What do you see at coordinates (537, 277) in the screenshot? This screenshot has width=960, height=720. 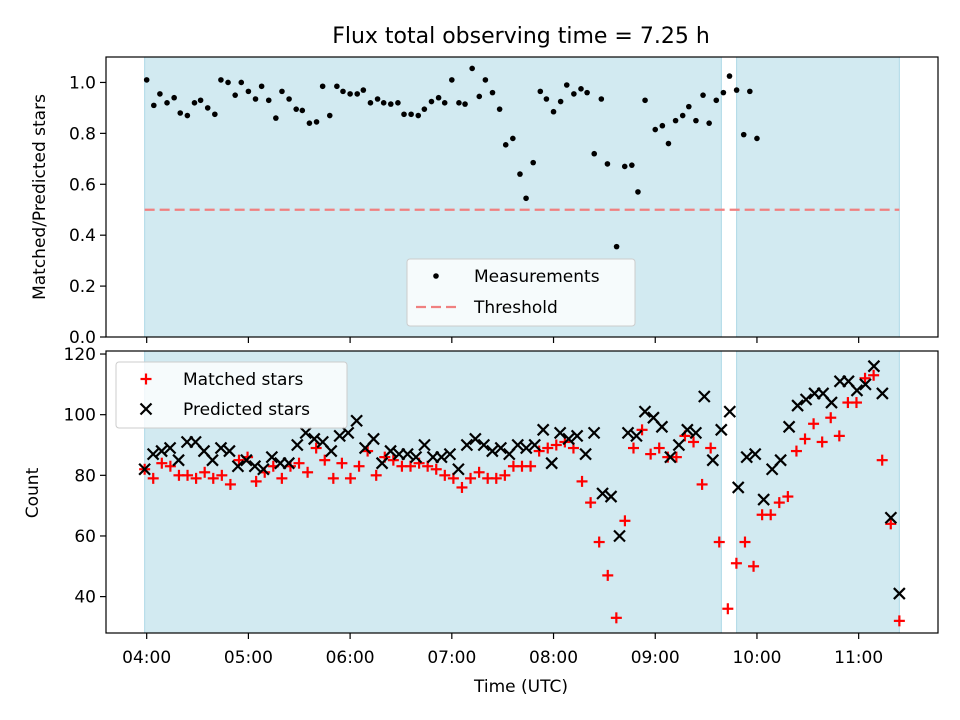 I see `legend-measurements-label: Measurements` at bounding box center [537, 277].